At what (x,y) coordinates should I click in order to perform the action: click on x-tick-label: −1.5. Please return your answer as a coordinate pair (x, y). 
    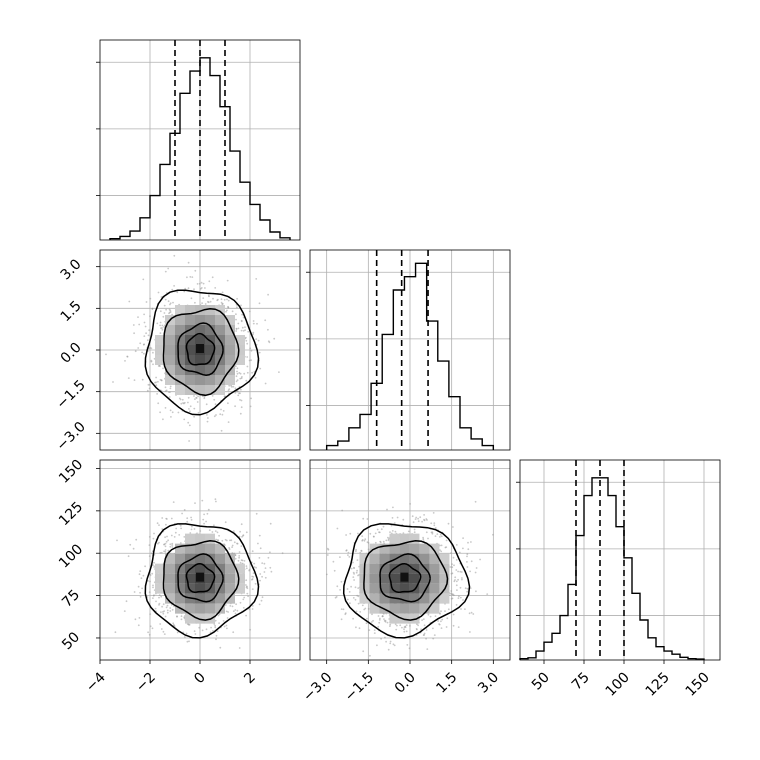
    Looking at the image, I should click on (359, 687).